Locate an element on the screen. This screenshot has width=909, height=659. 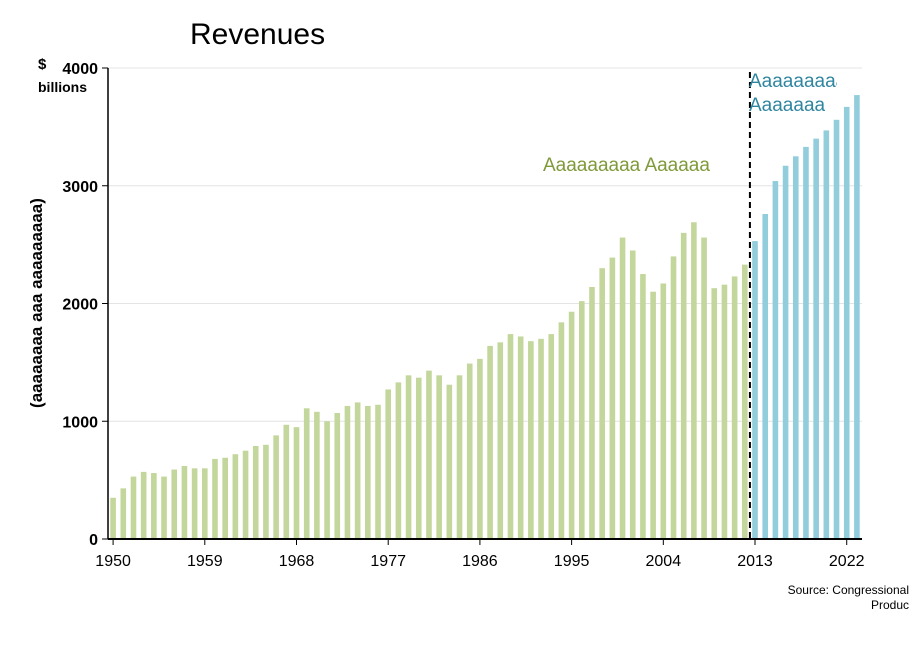
bar-2004 is located at coordinates (663, 411).